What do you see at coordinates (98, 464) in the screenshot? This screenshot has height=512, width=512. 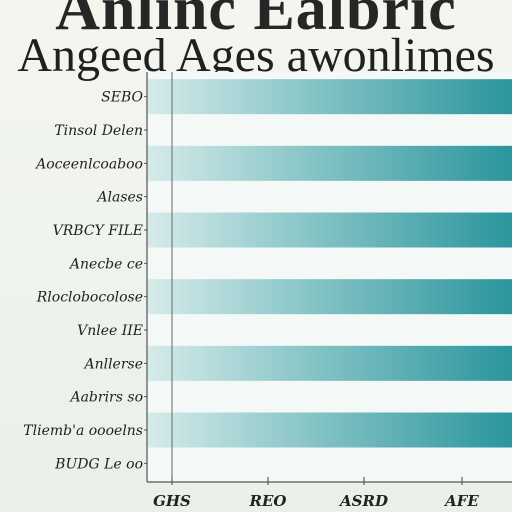 I see `category-label: BUDG Le oo` at bounding box center [98, 464].